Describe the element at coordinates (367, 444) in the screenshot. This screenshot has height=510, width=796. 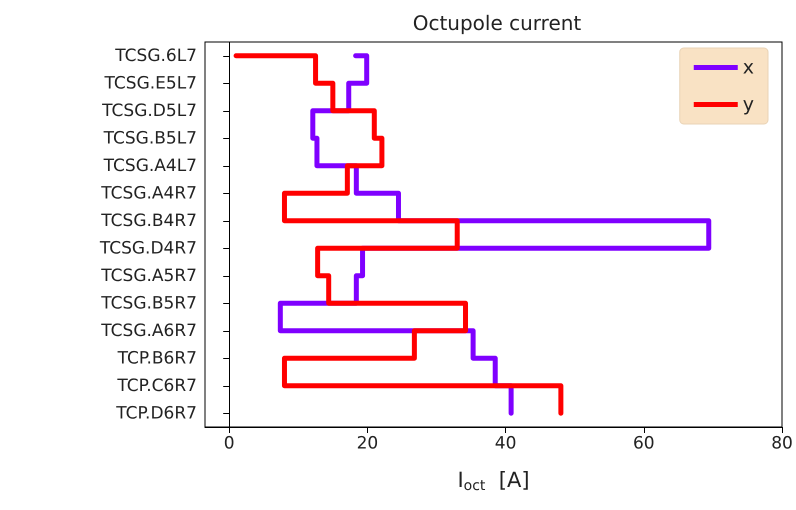
I see `x-tick-label: 20` at that location.